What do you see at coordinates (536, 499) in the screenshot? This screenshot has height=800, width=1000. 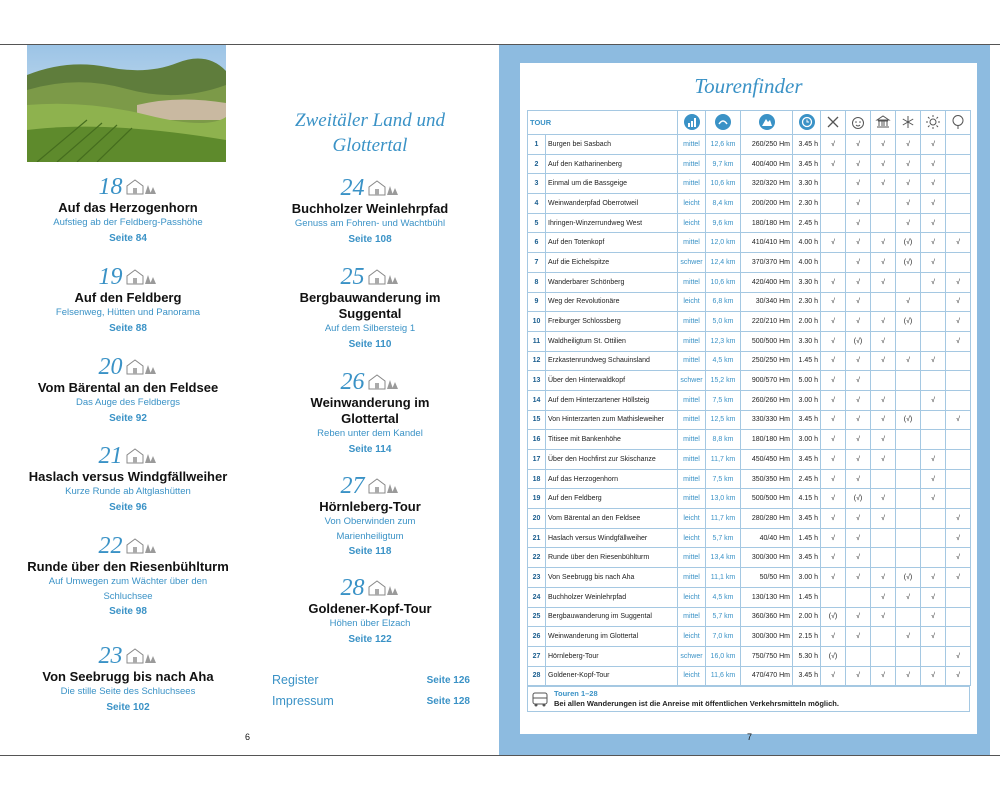 I see `table-cell: 19` at bounding box center [536, 499].